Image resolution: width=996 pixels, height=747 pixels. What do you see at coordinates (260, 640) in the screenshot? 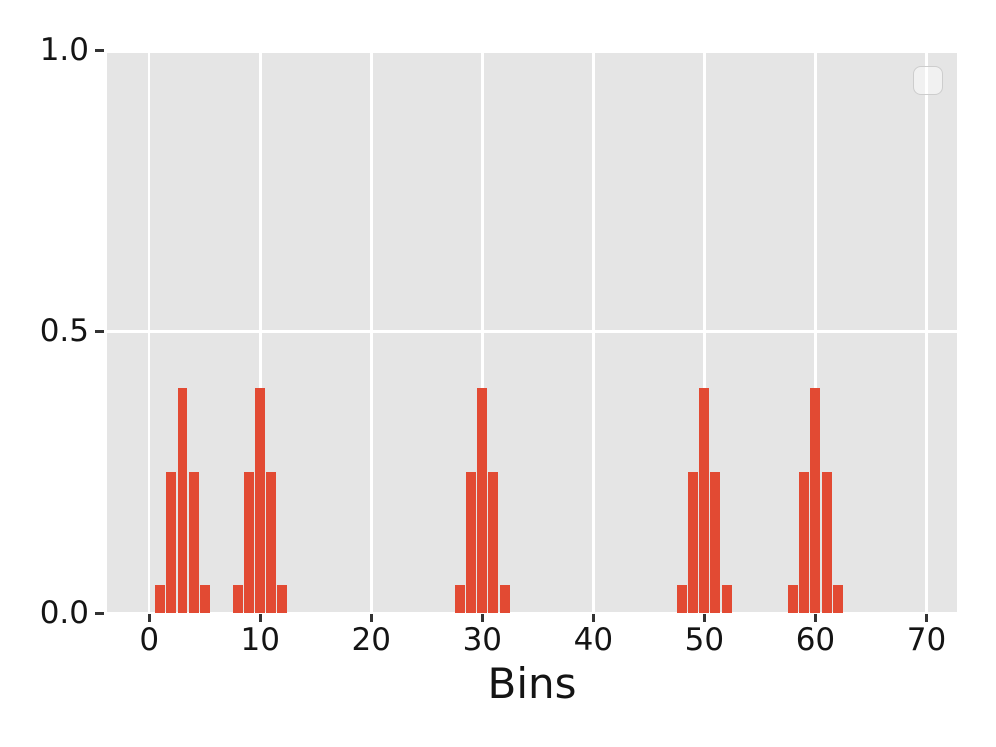
I see `x-tick-label: 10` at bounding box center [260, 640].